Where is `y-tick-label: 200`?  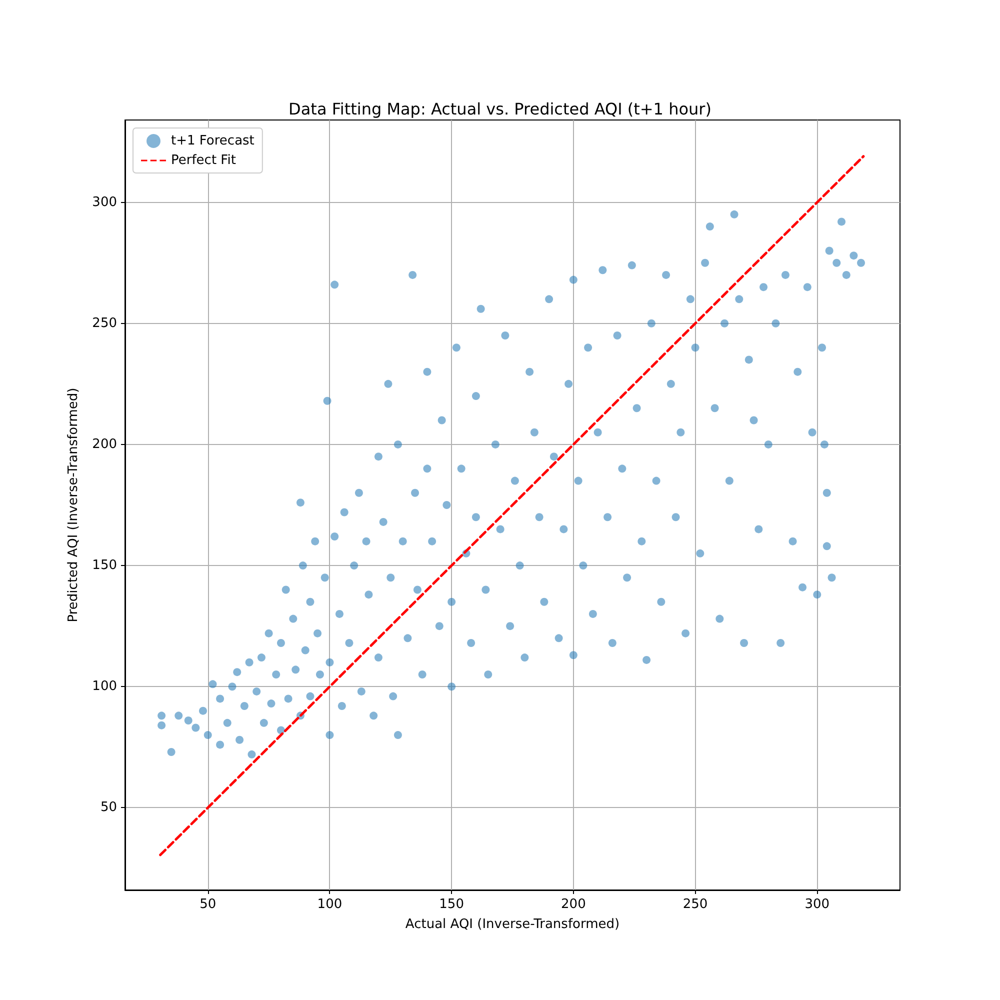 y-tick-label: 200 is located at coordinates (104, 444).